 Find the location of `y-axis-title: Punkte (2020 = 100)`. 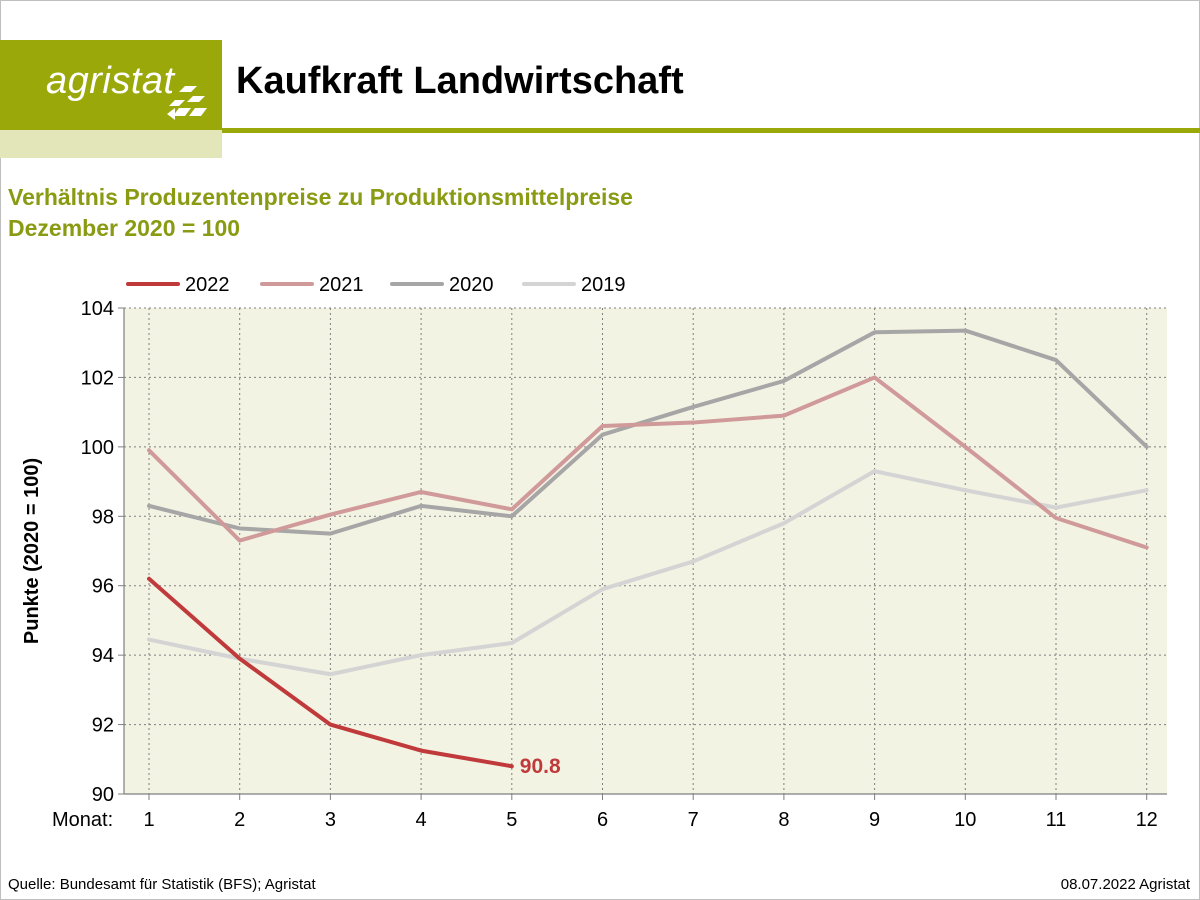

y-axis-title: Punkte (2020 = 100) is located at coordinates (32, 551).